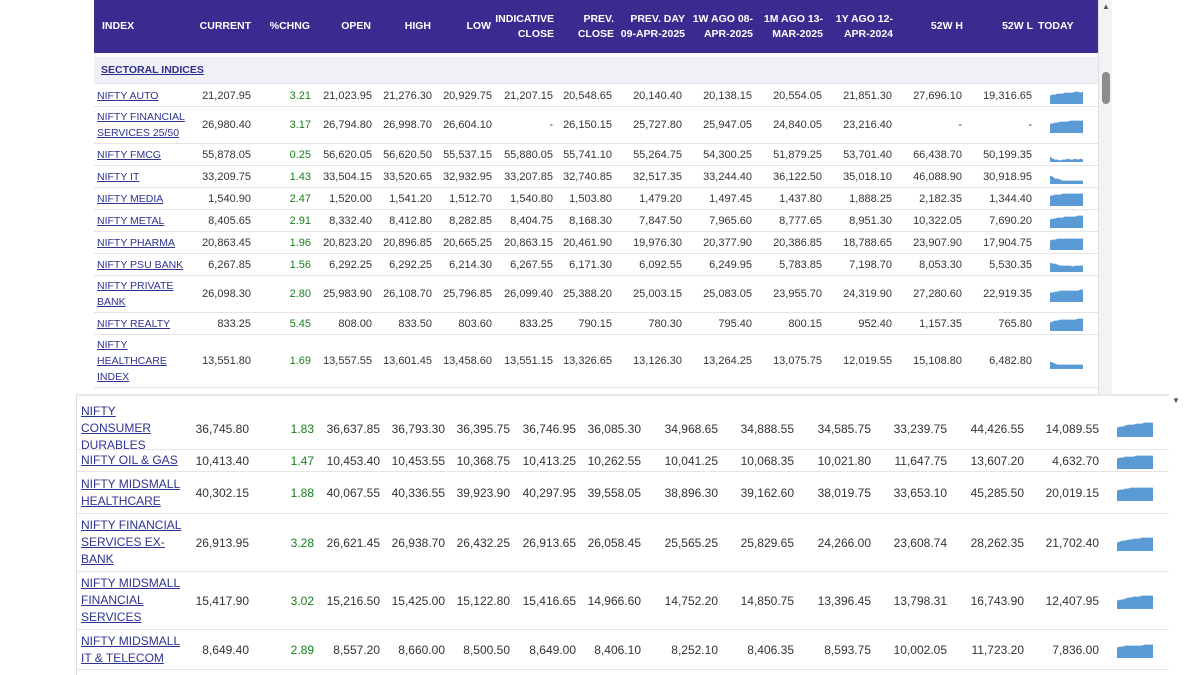 Image resolution: width=1200 pixels, height=675 pixels. I want to click on column-header: PREV. CLOSE, so click(595, 26).